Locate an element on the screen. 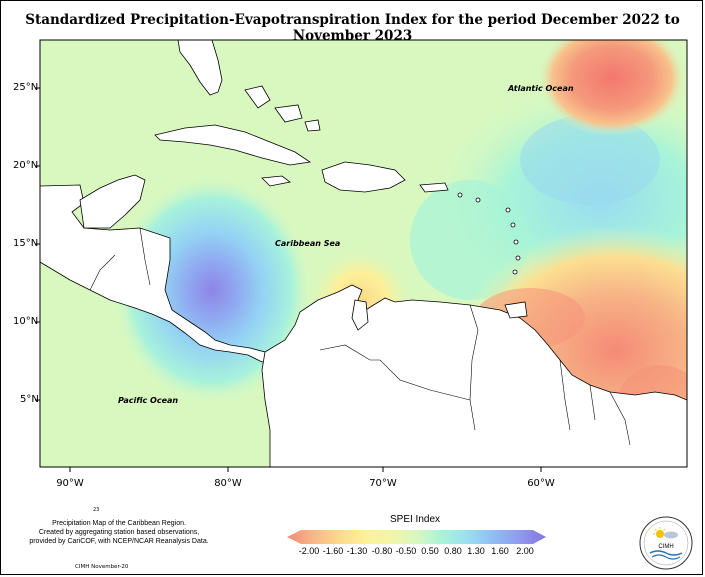 The height and width of the screenshot is (577, 705). legend-tick: -0.80 is located at coordinates (382, 551).